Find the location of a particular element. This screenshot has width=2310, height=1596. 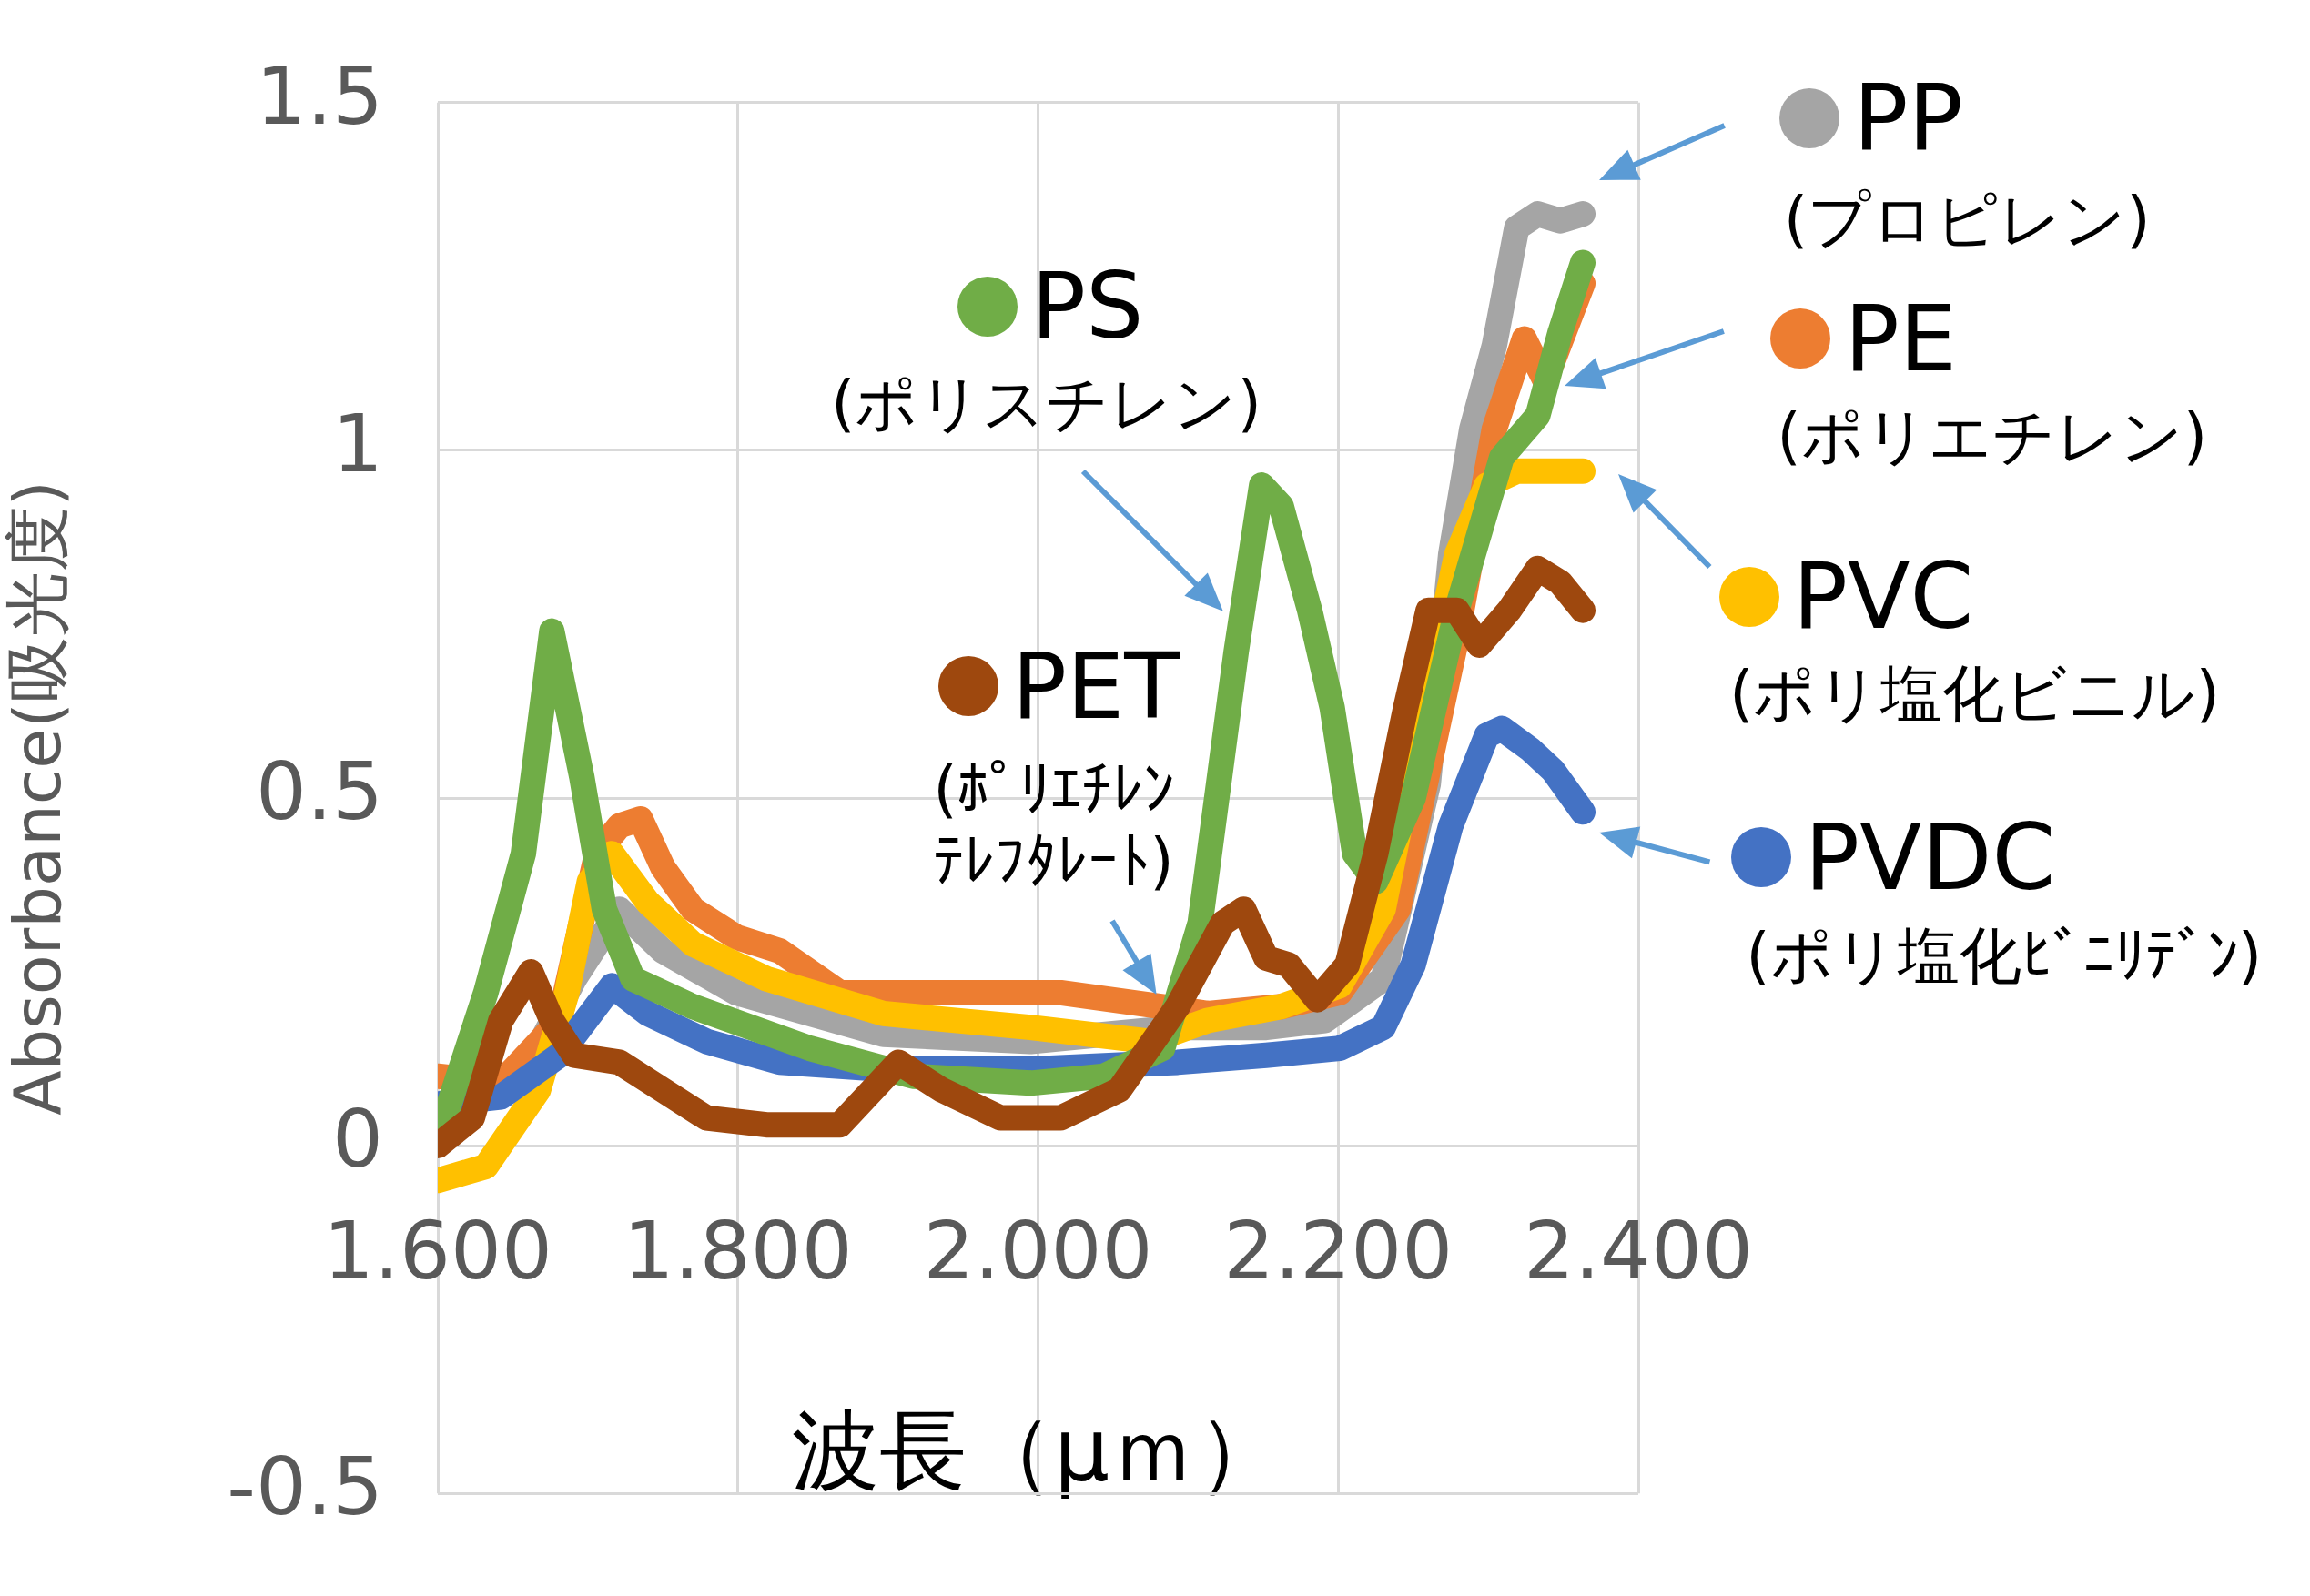

legend-label: PET is located at coordinates (1095, 686).